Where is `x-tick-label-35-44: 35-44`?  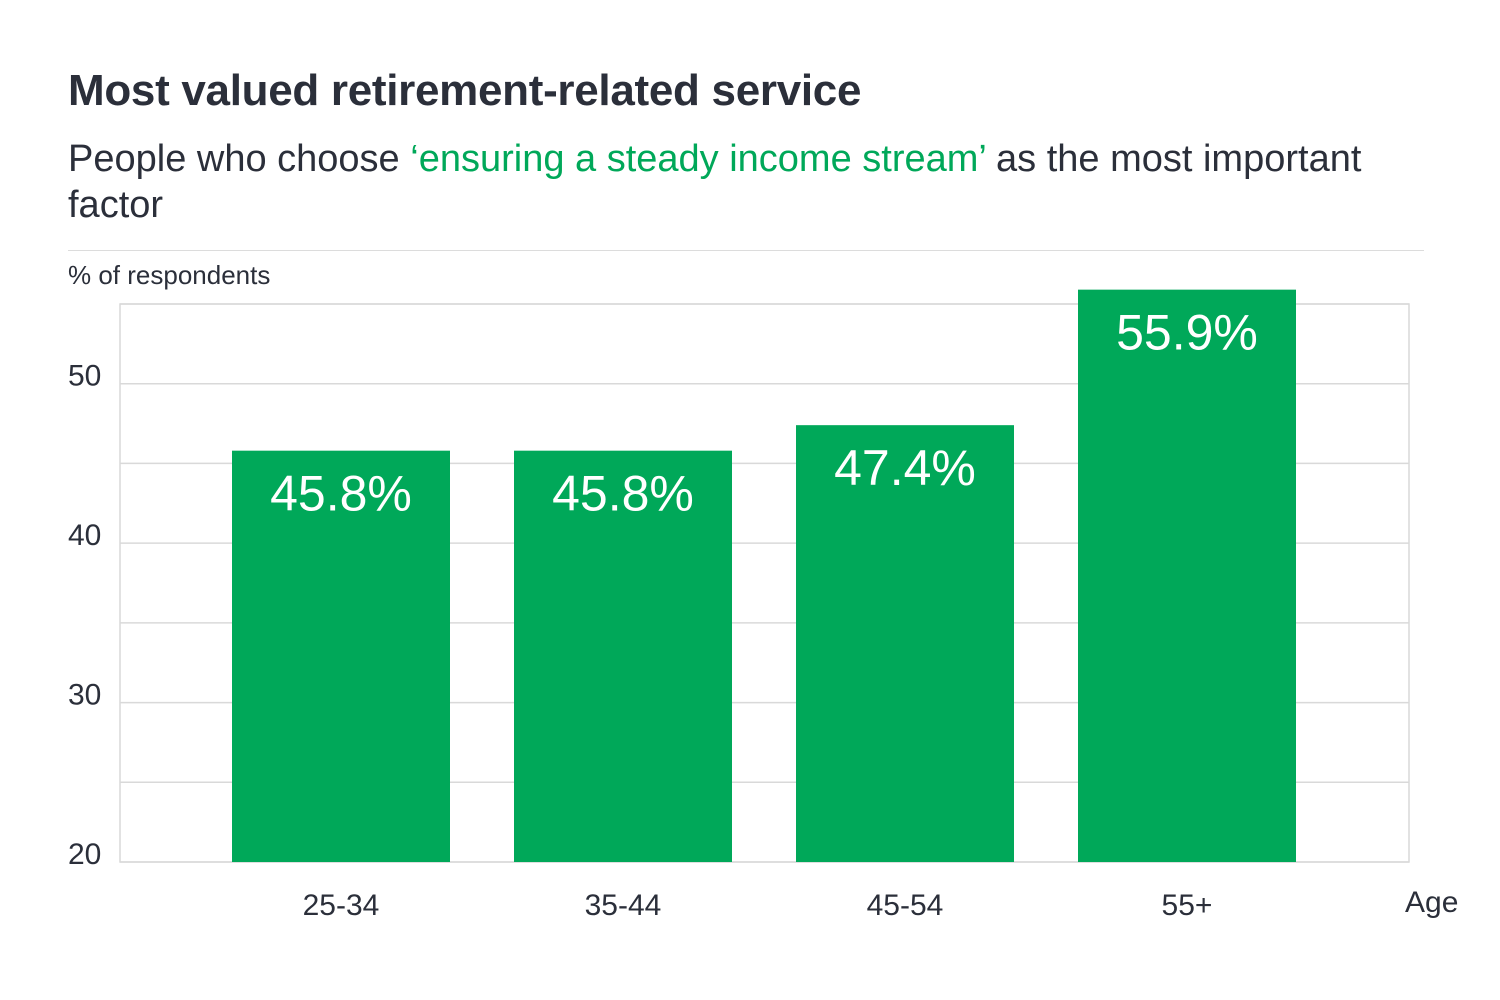
x-tick-label-35-44: 35-44 is located at coordinates (623, 905).